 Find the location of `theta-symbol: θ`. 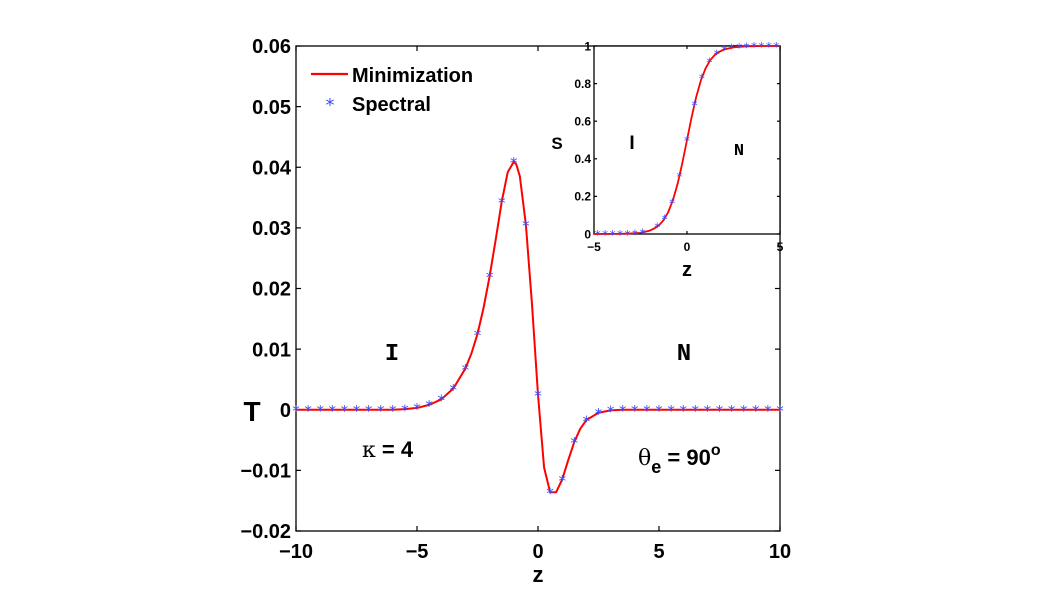

theta-symbol: θ is located at coordinates (644, 458).